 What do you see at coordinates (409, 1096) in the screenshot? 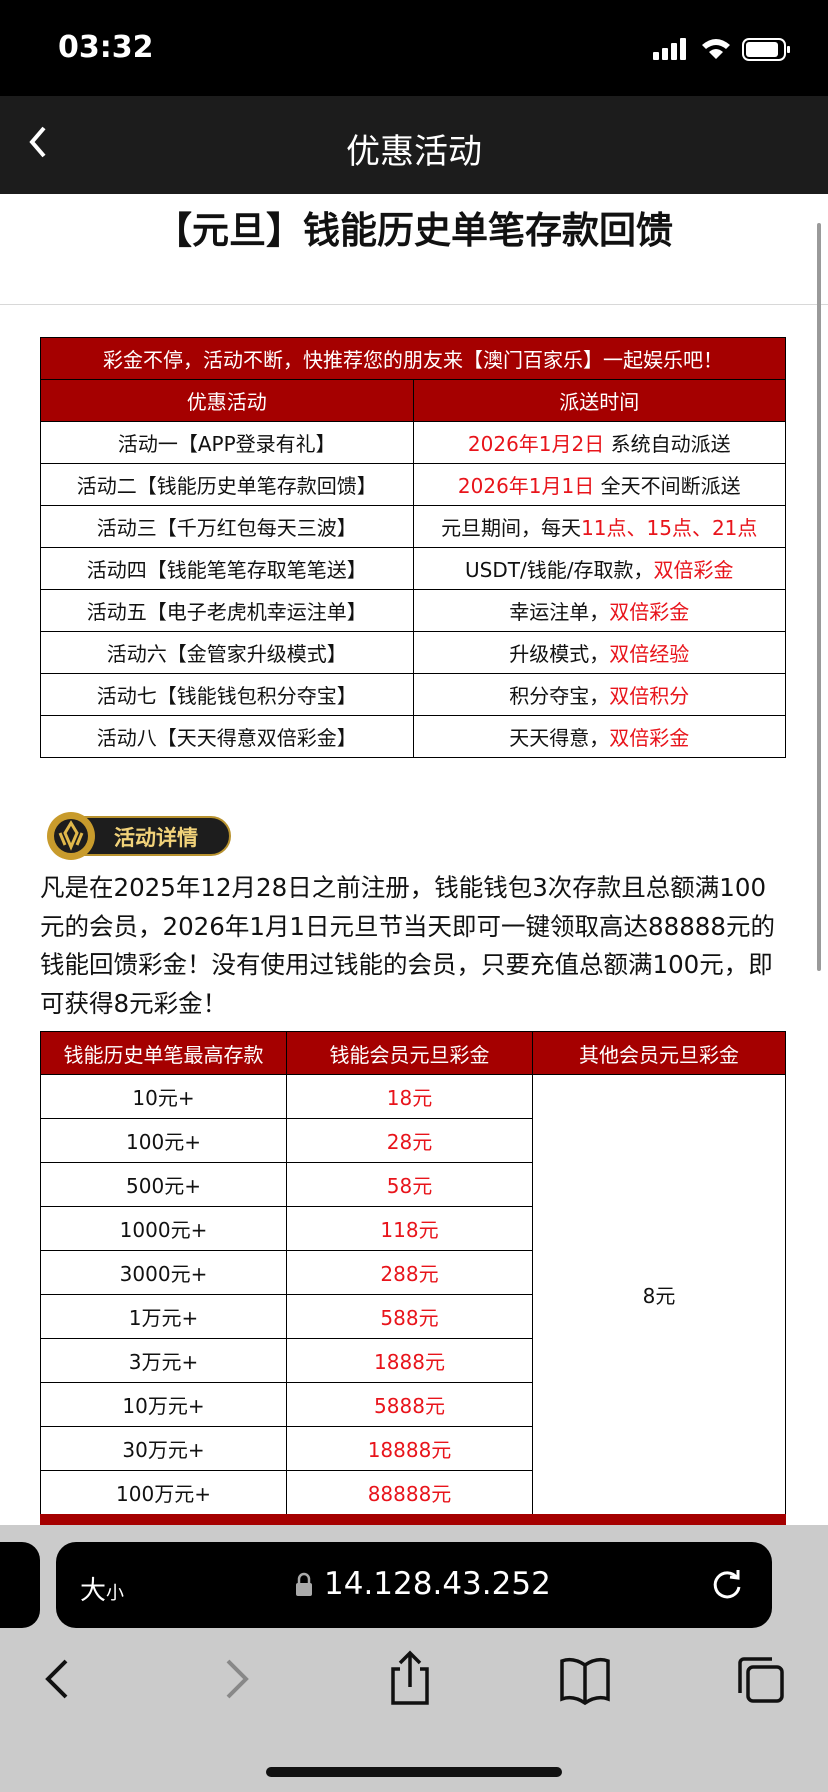
I see `member-bonus: 18元` at bounding box center [409, 1096].